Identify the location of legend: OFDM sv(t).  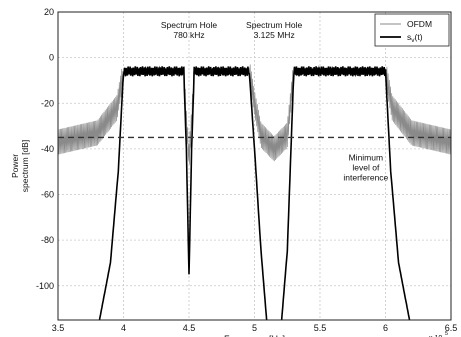
(412, 30).